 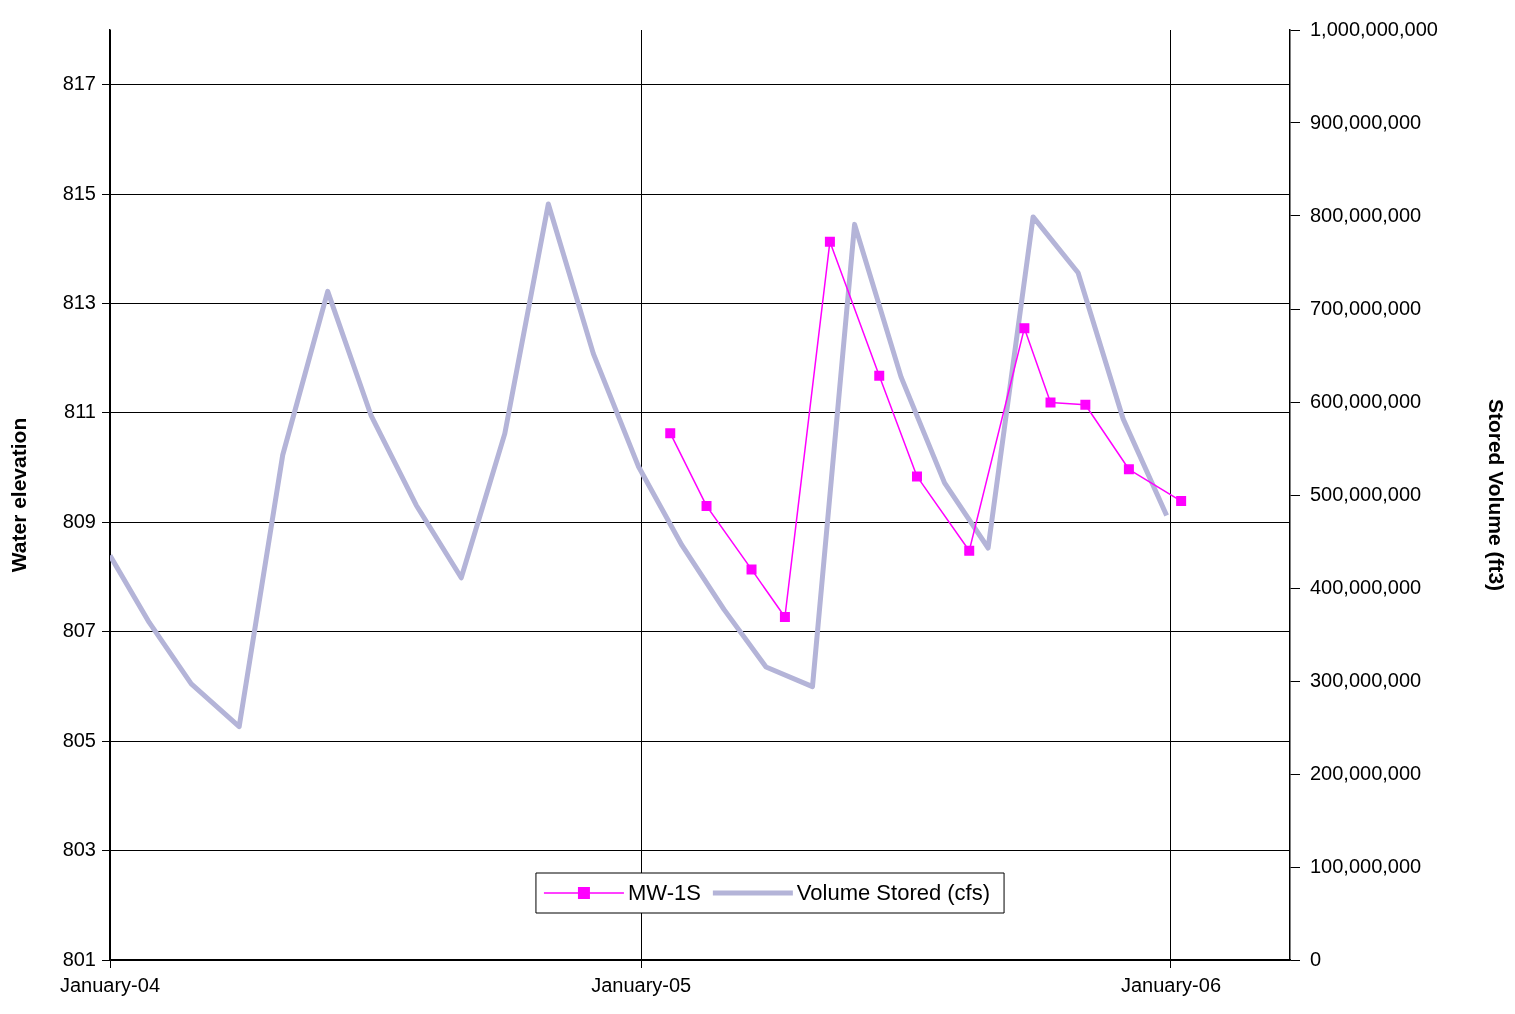 I want to click on x-tick-label: January-05, so click(x=641, y=984).